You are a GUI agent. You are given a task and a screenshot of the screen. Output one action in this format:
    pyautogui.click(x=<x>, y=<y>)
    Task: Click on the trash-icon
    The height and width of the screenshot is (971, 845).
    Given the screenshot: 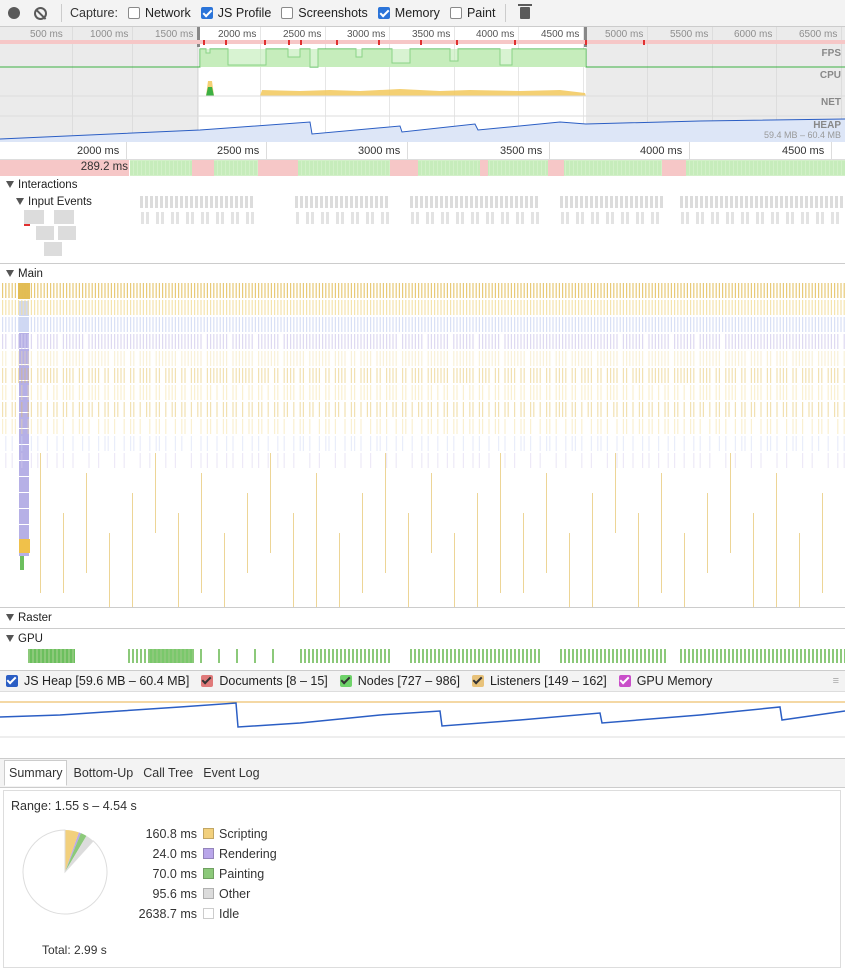 What is the action you would take?
    pyautogui.click(x=525, y=11)
    